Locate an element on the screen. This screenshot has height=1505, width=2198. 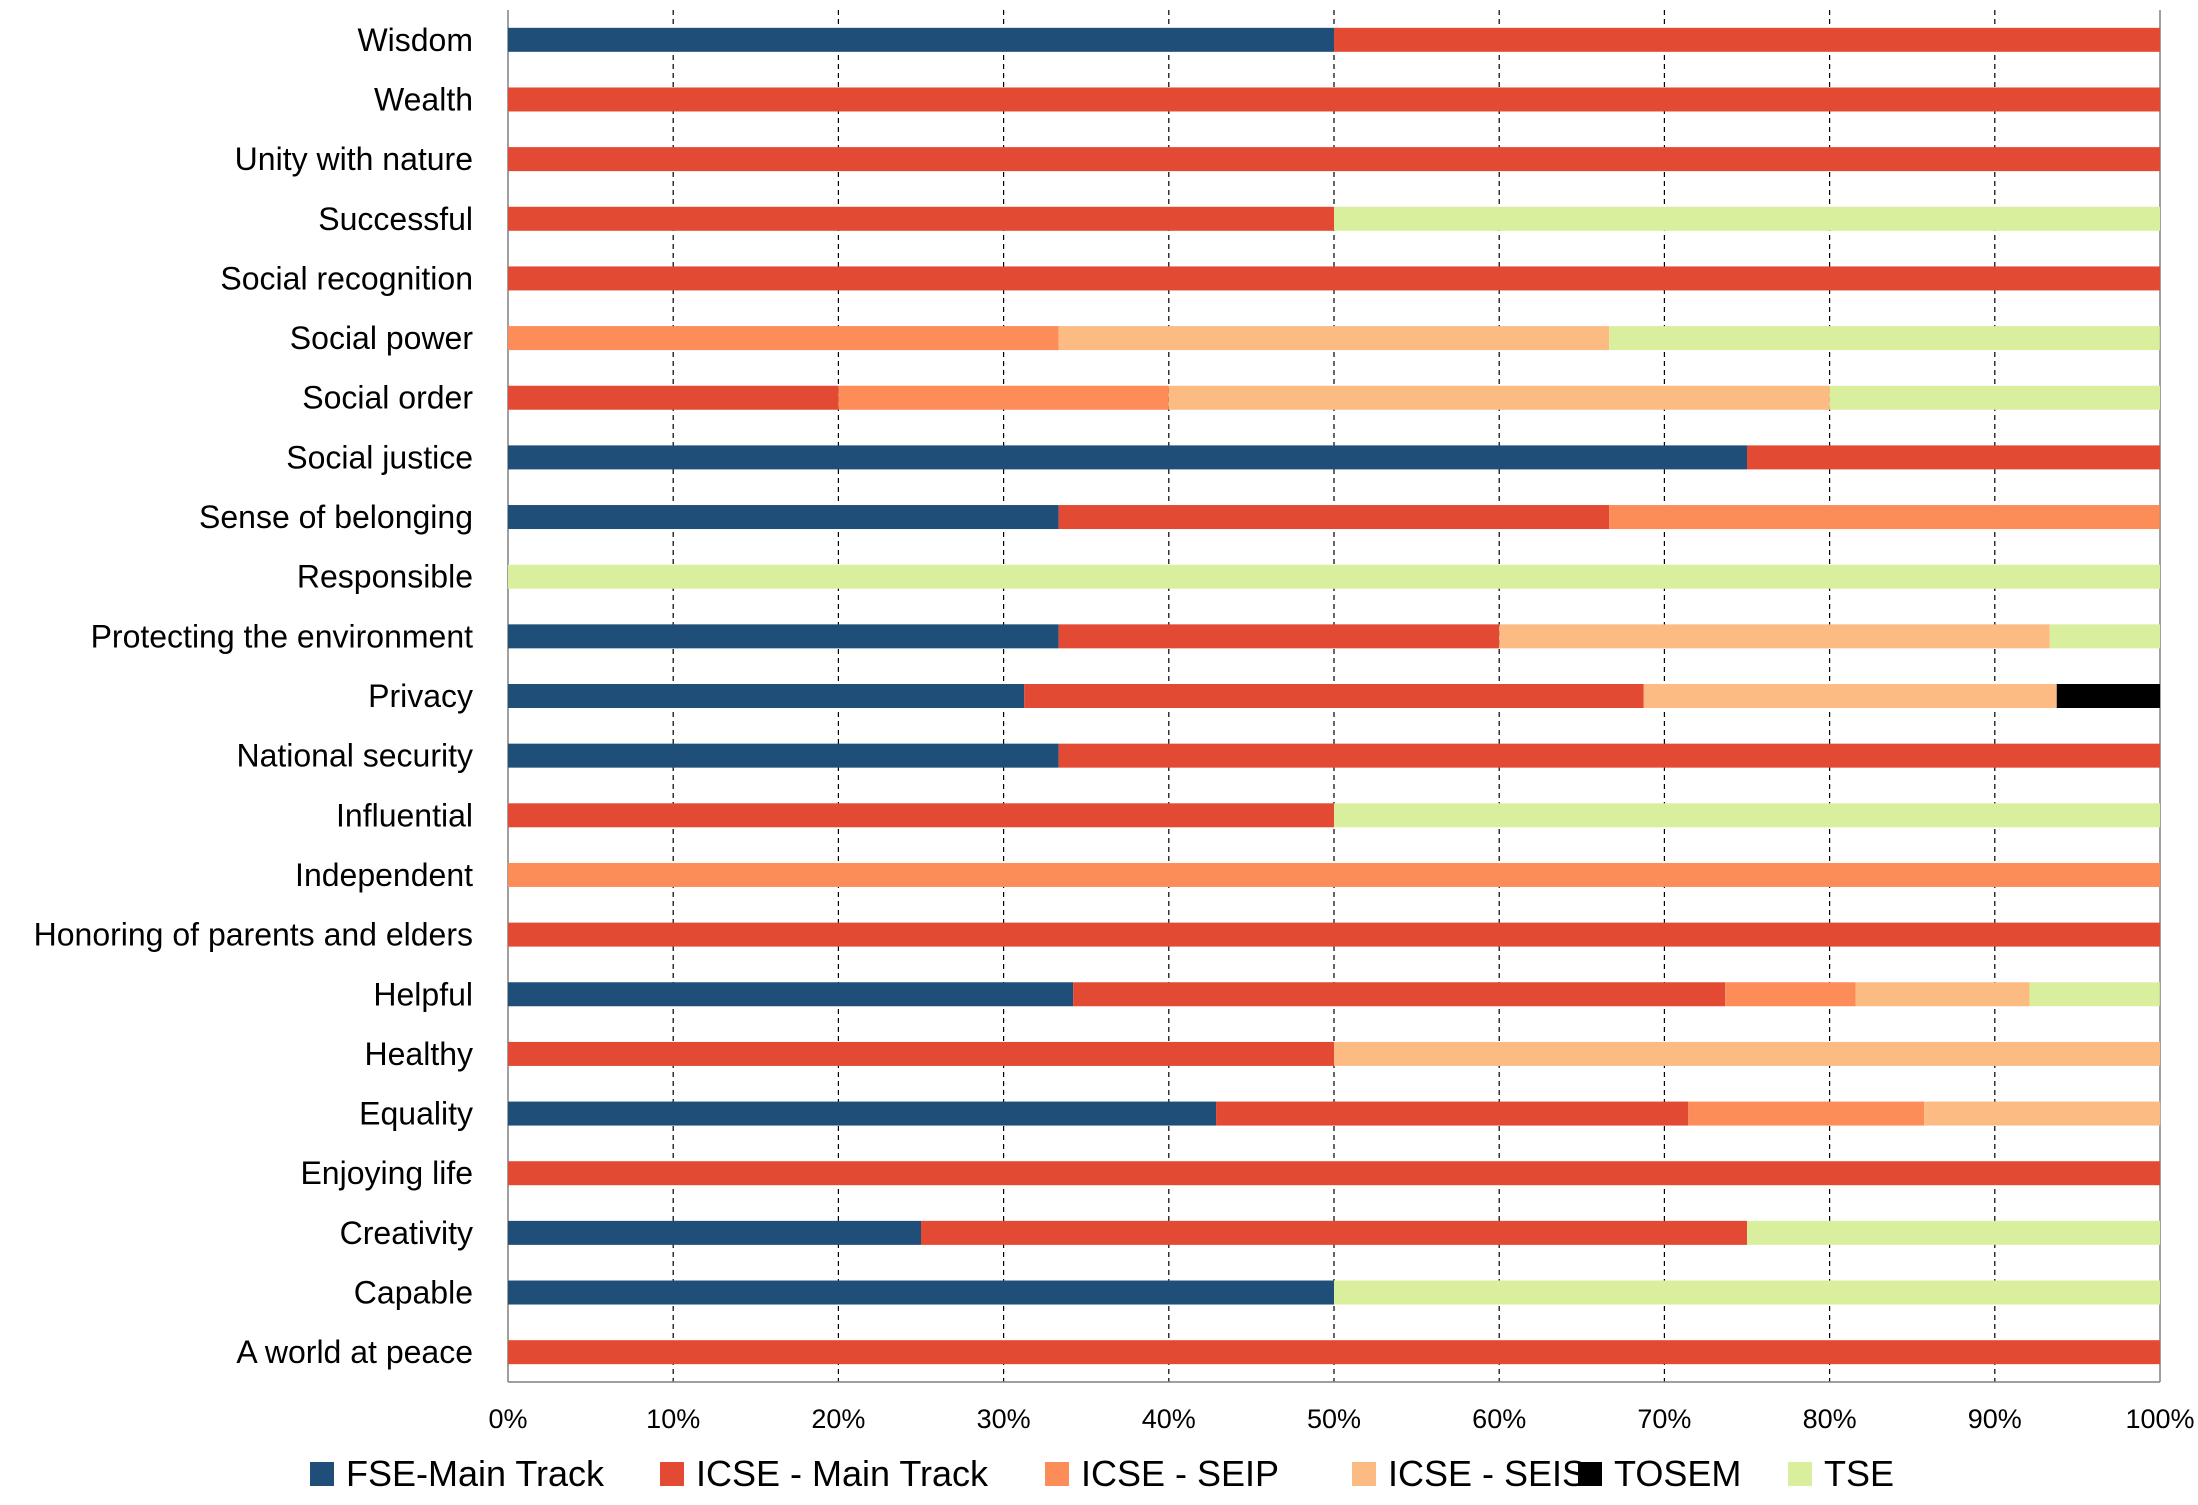
bar-segment-social-power-tse is located at coordinates (1884, 338).